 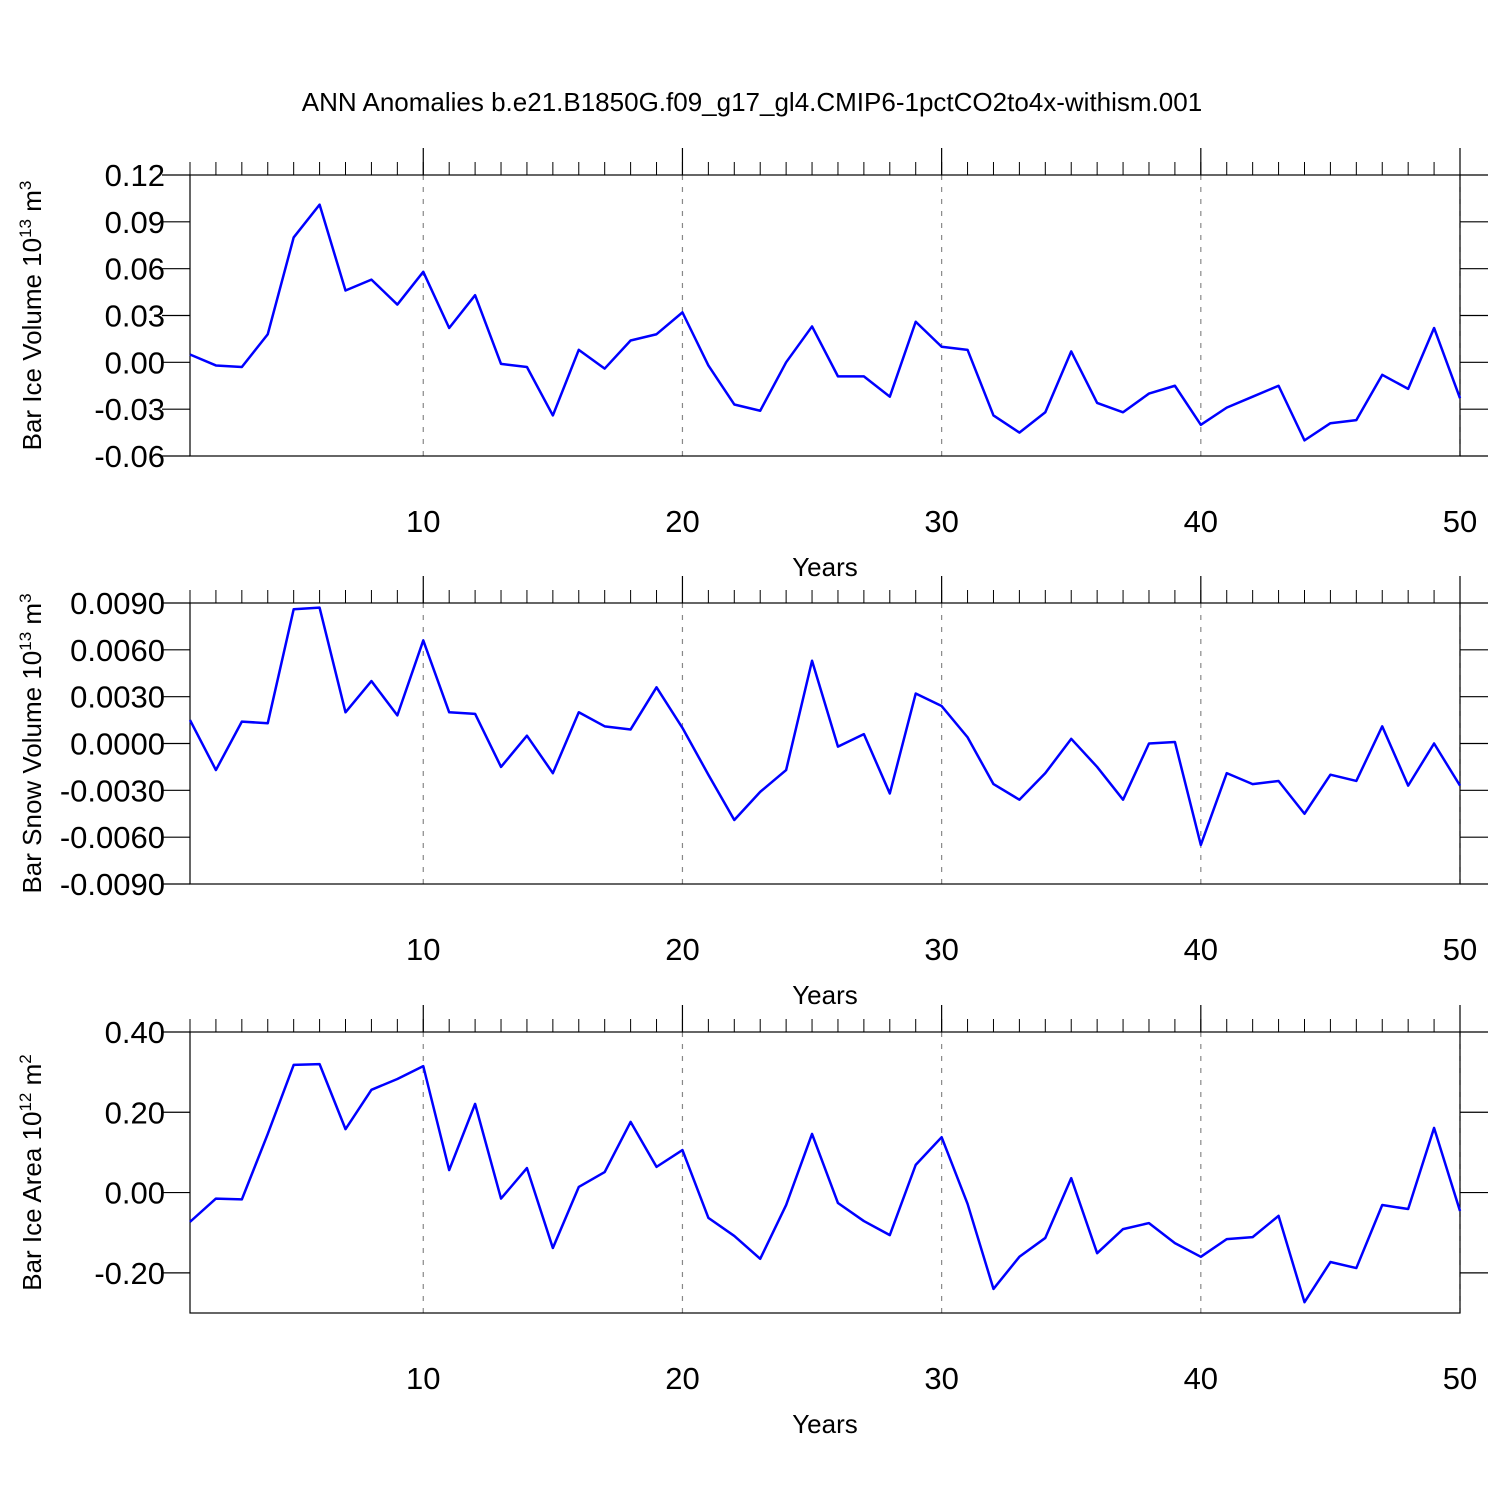 I want to click on y-axis-label-part: 2, so click(x=25, y=1058).